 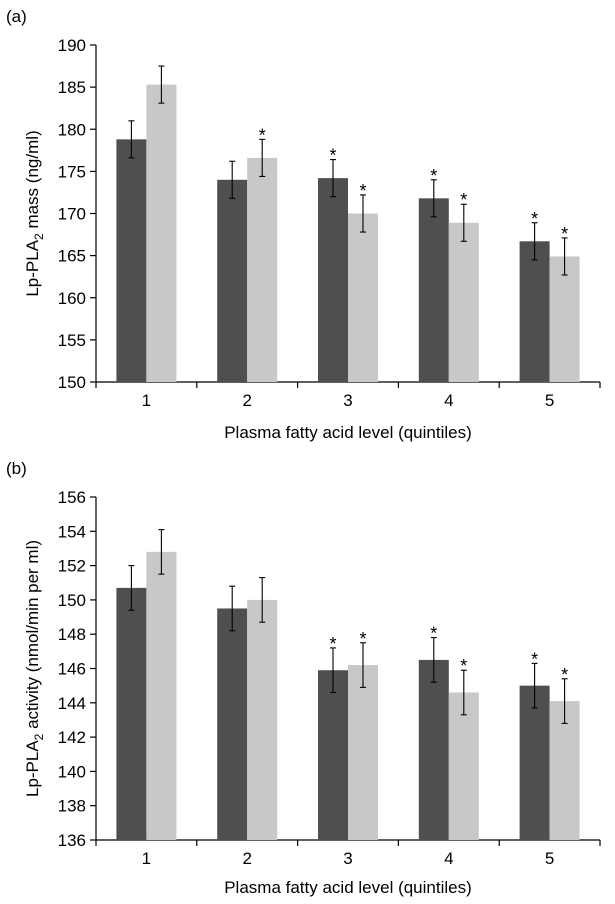 I want to click on y-tick-label: 144, so click(x=72, y=703).